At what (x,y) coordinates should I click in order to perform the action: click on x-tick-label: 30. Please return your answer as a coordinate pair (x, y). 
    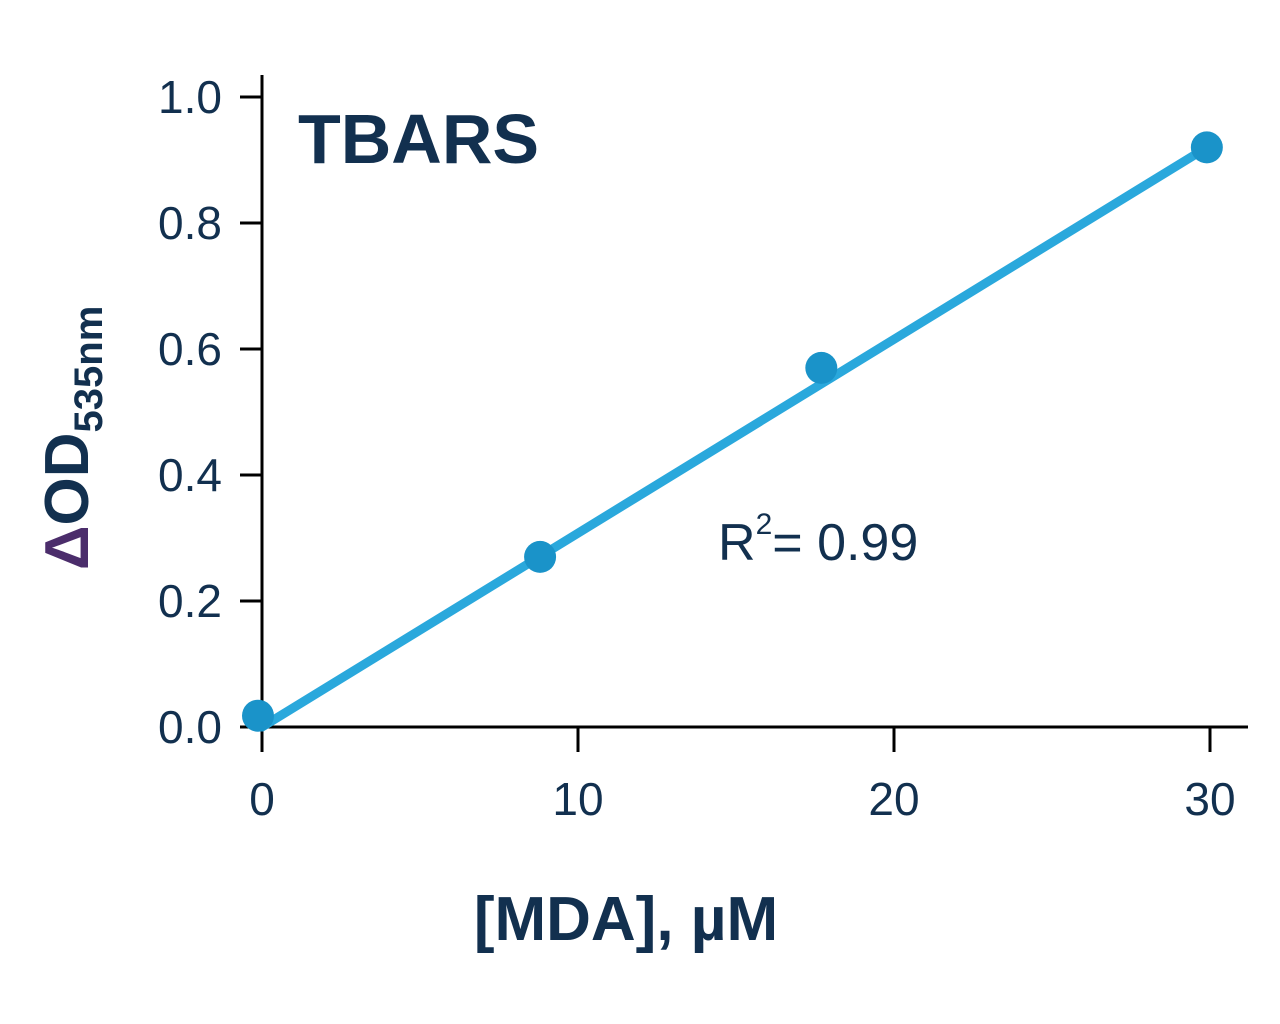
    Looking at the image, I should click on (1209, 799).